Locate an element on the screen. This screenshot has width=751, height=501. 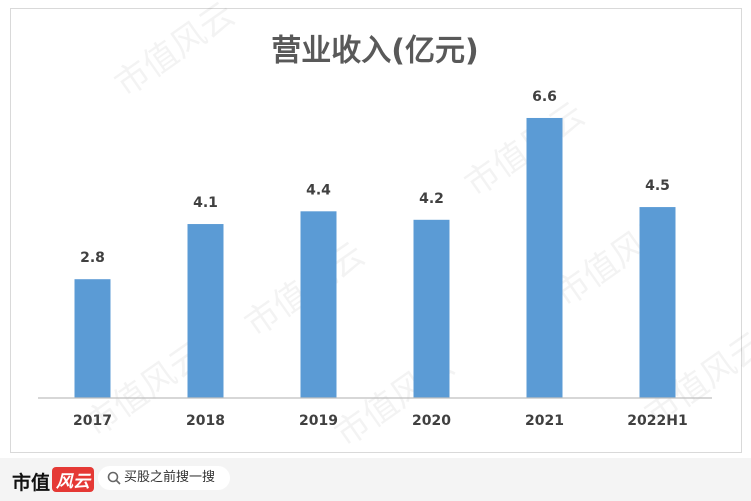
search-icon is located at coordinates (114, 478).